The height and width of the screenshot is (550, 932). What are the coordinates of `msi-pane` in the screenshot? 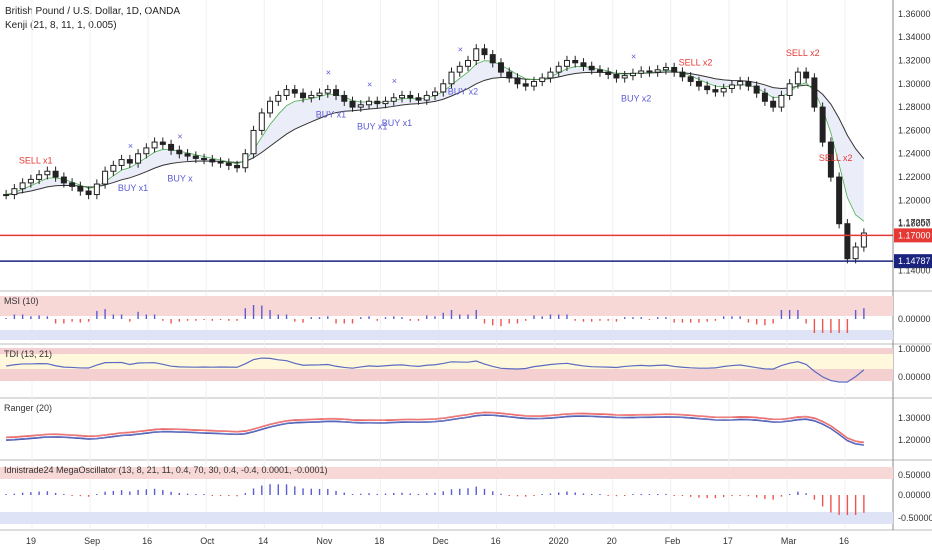 It's located at (446, 318).